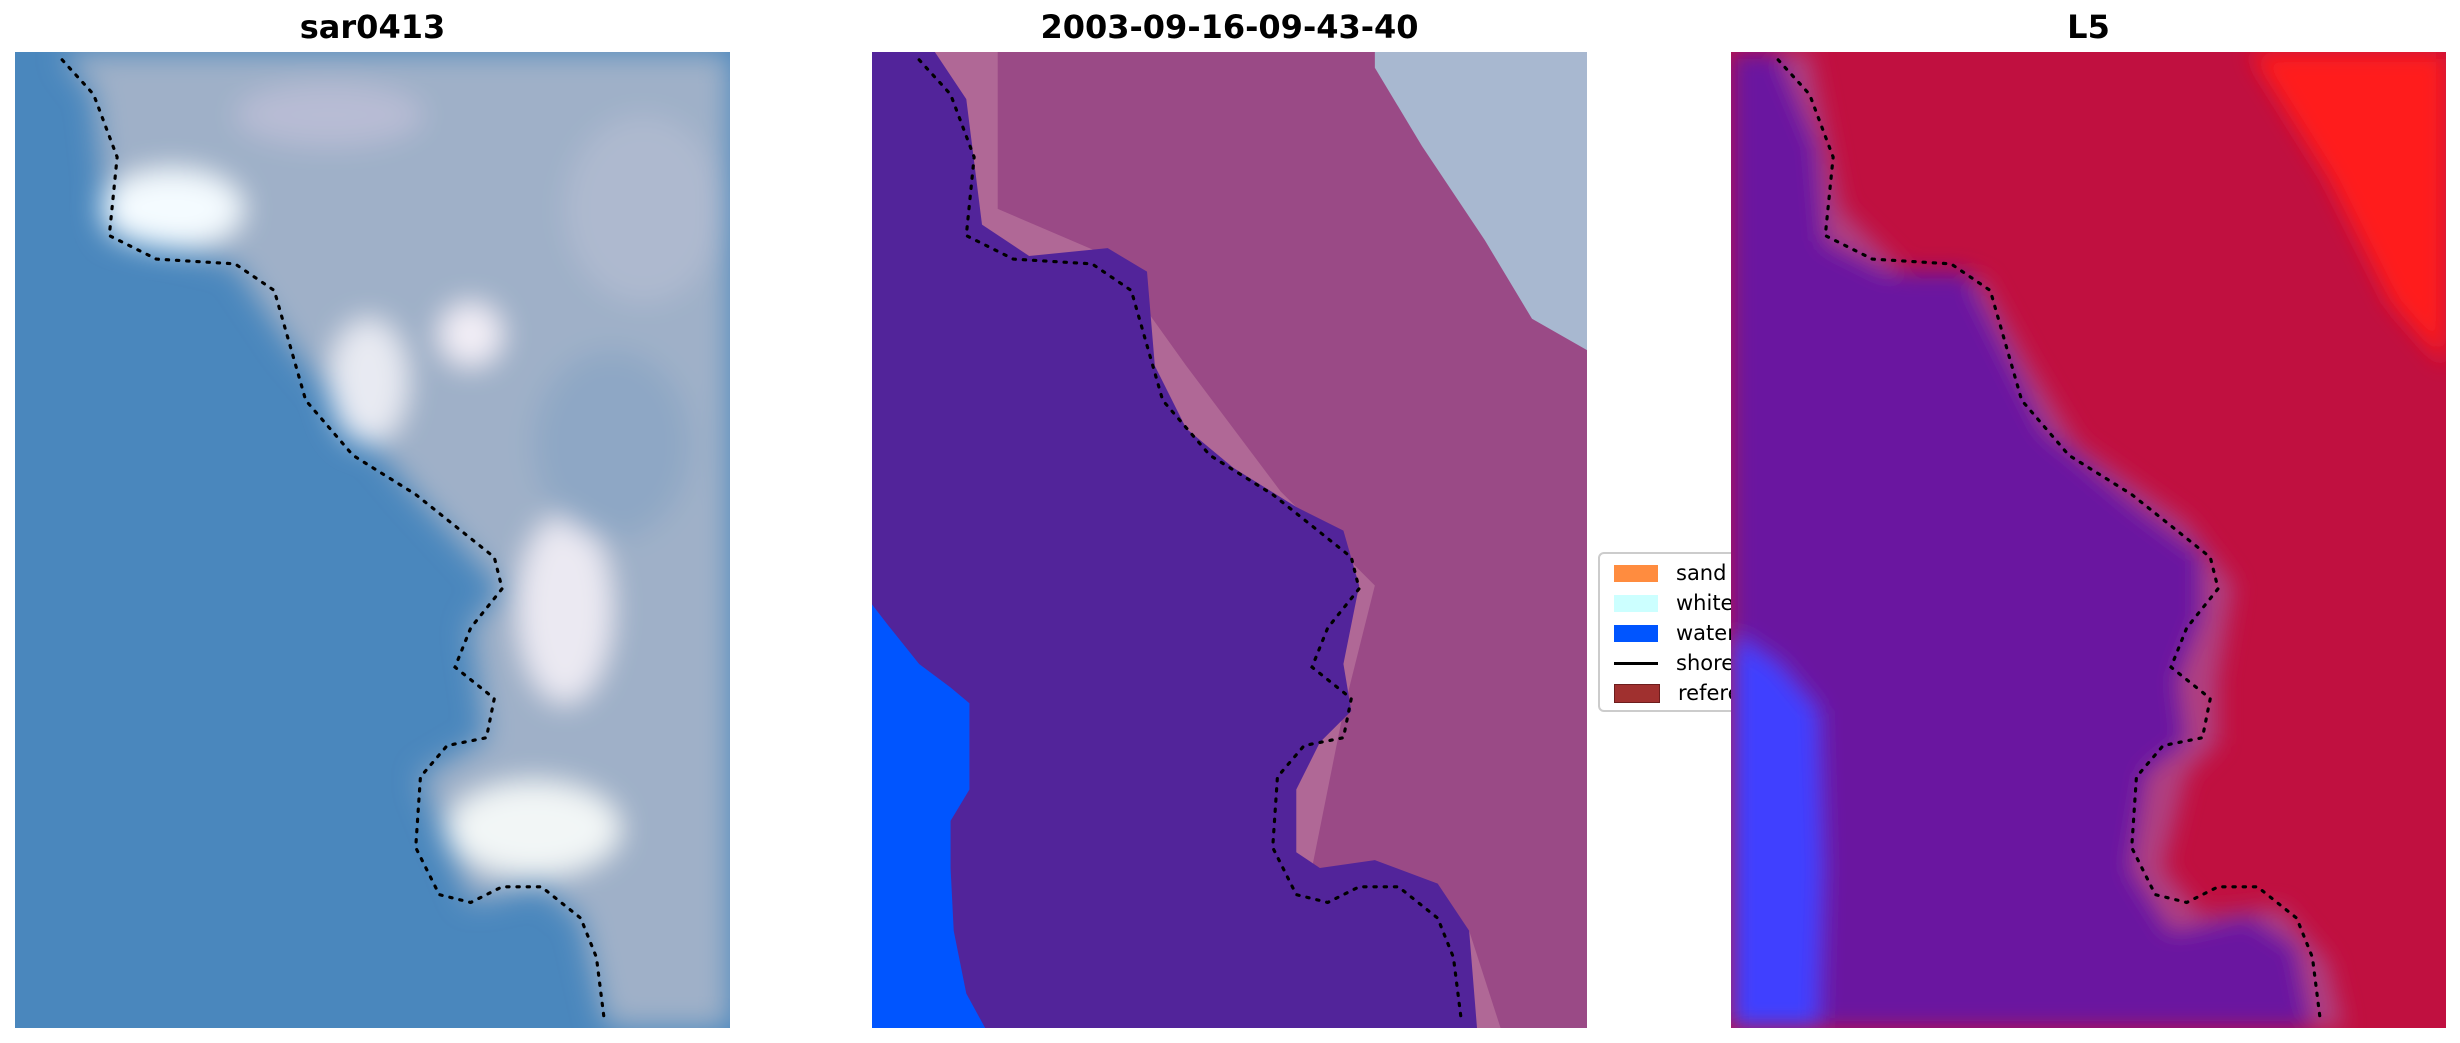  Describe the element at coordinates (1636, 603) in the screenshot. I see `whitewater-swatch` at that location.